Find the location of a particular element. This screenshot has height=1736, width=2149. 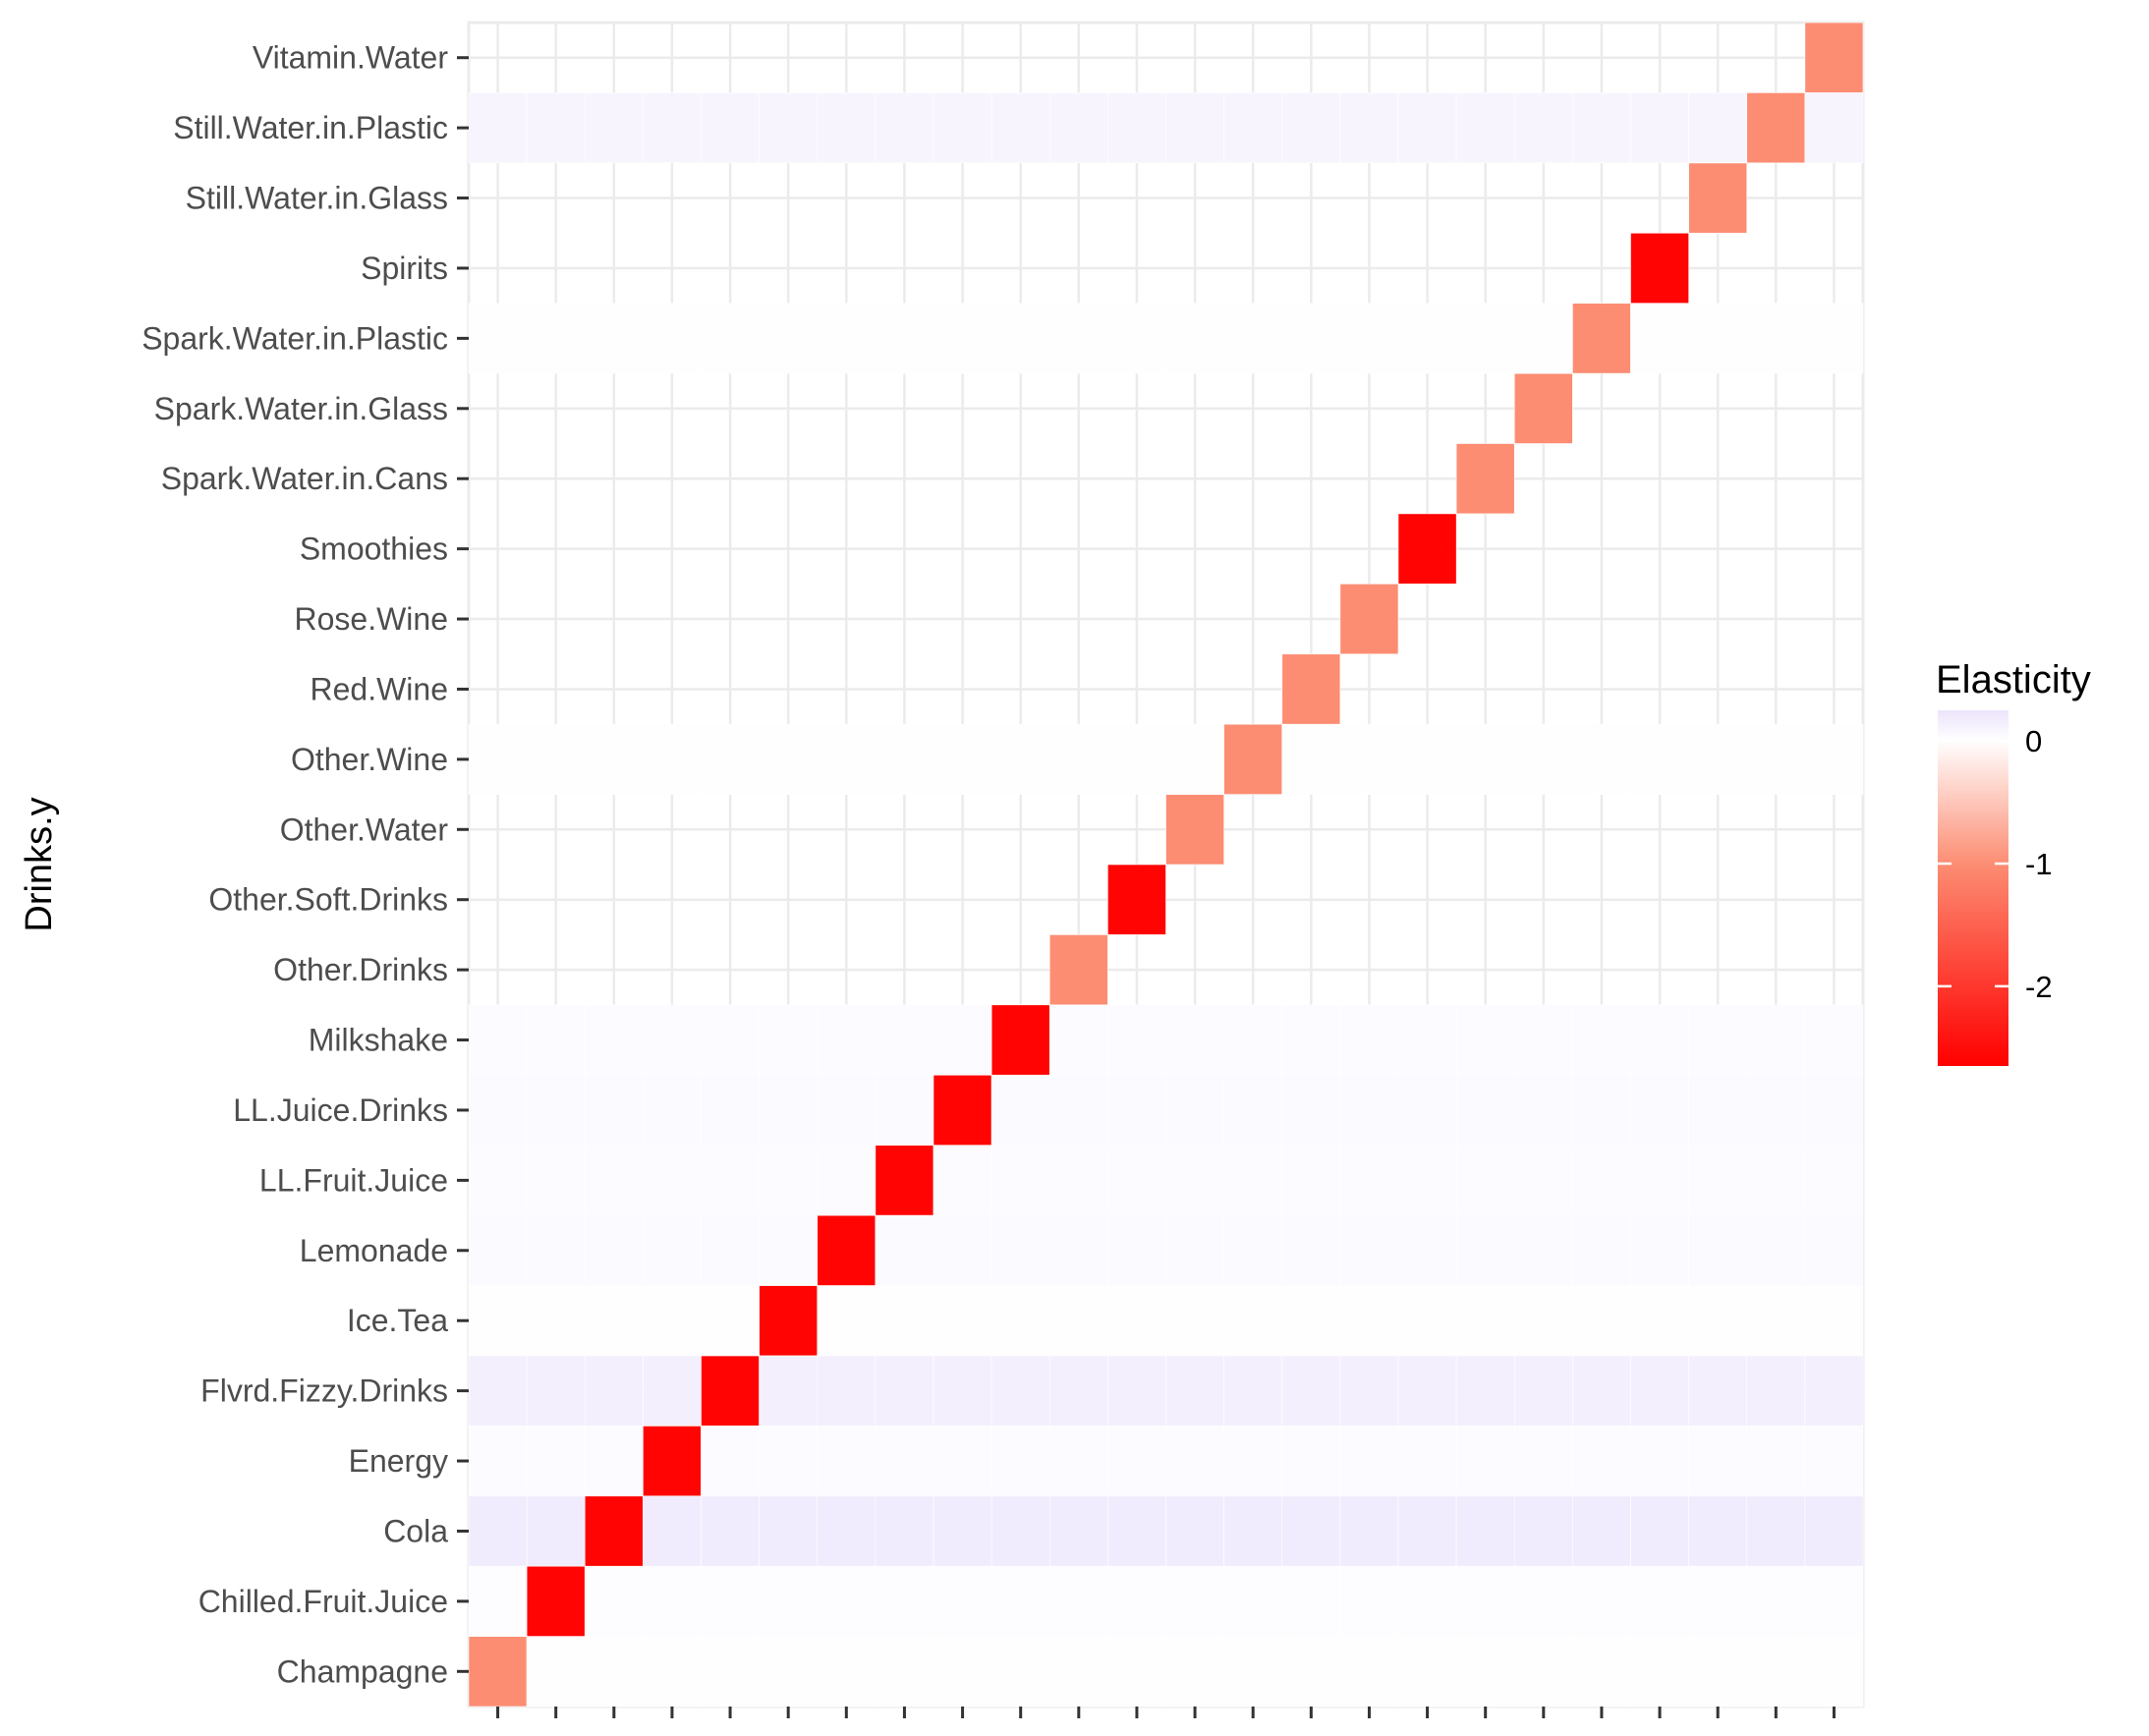

y-tick-label: Smoothies is located at coordinates (374, 549).